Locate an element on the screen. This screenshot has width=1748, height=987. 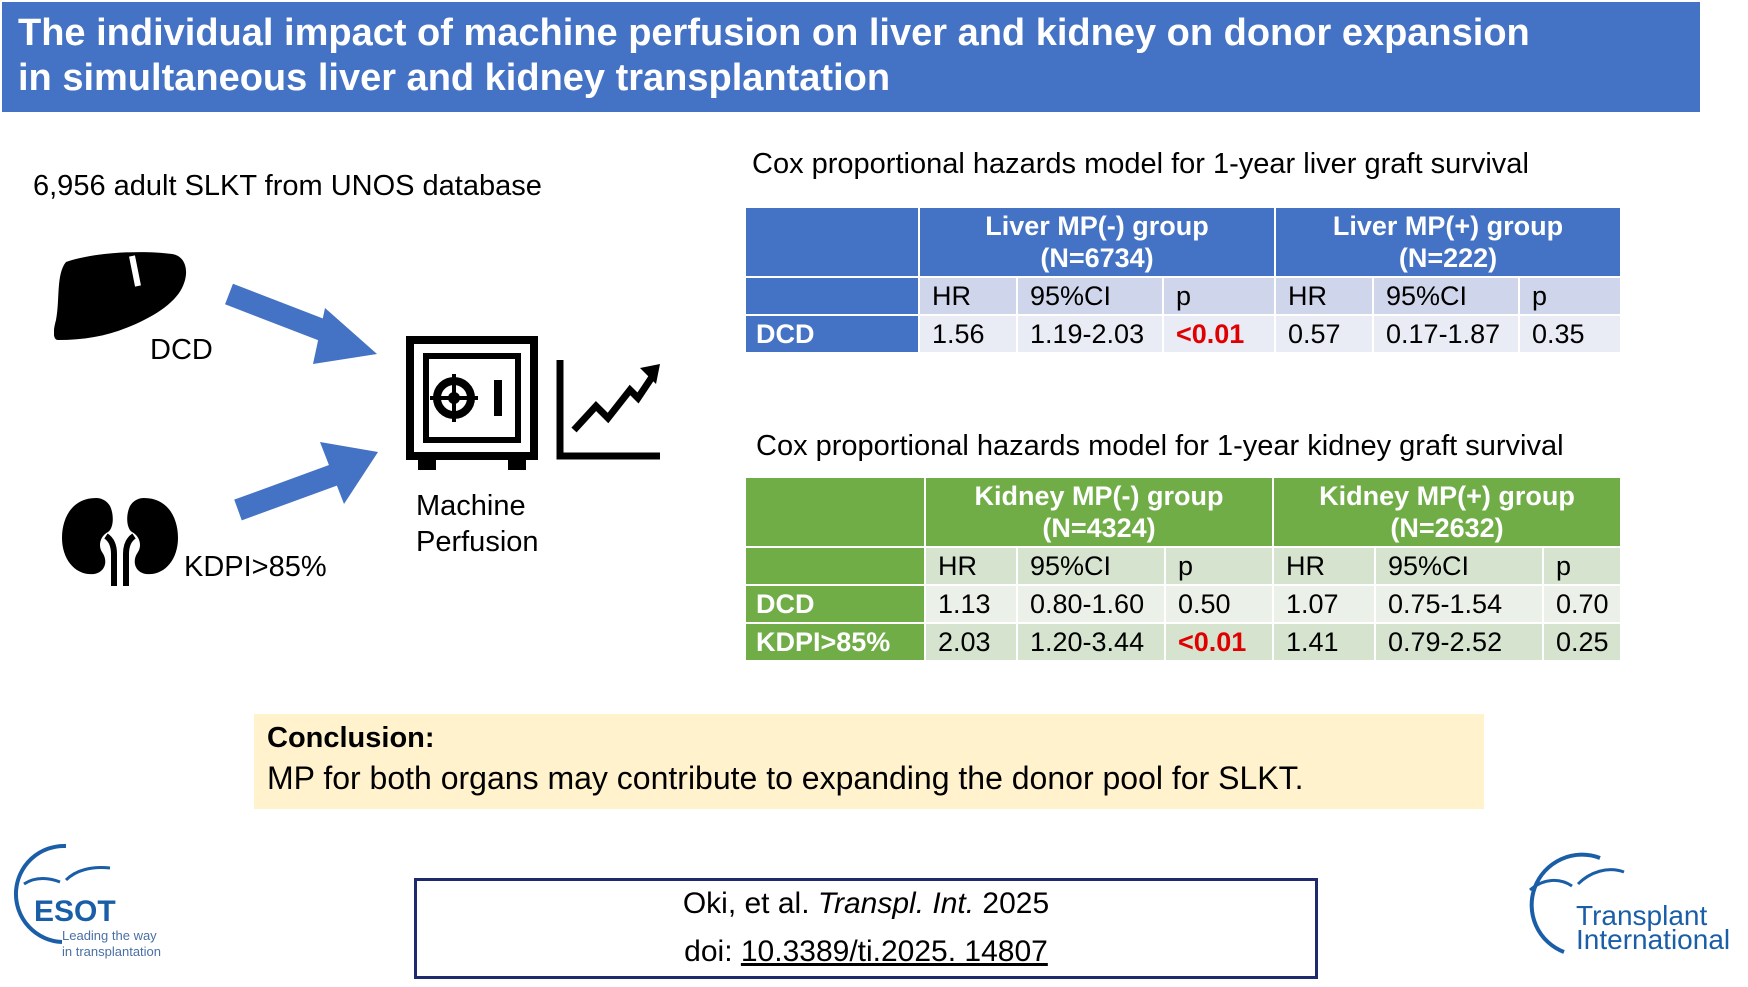
table-cell: 0.80-1.60 is located at coordinates (1091, 604).